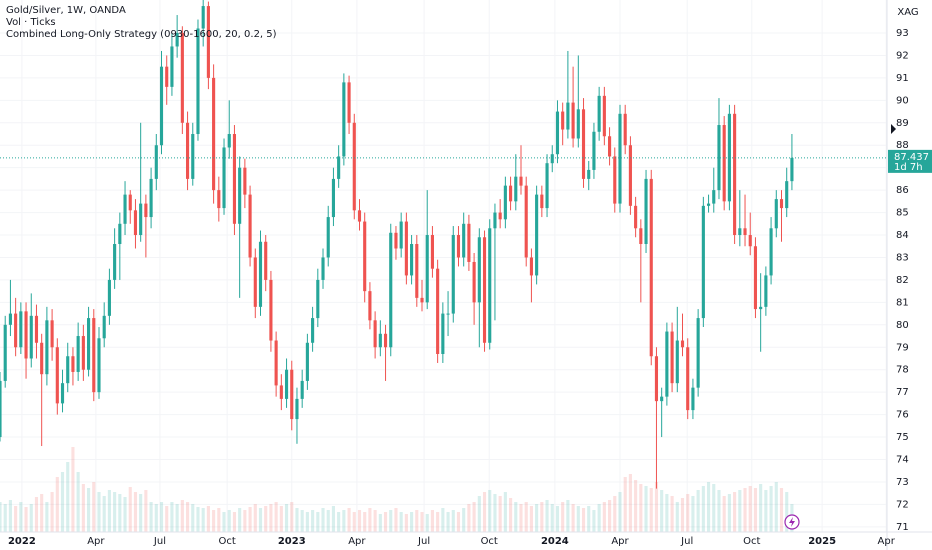 This screenshot has height=550, width=932. I want to click on y-tick-label: 72, so click(902, 504).